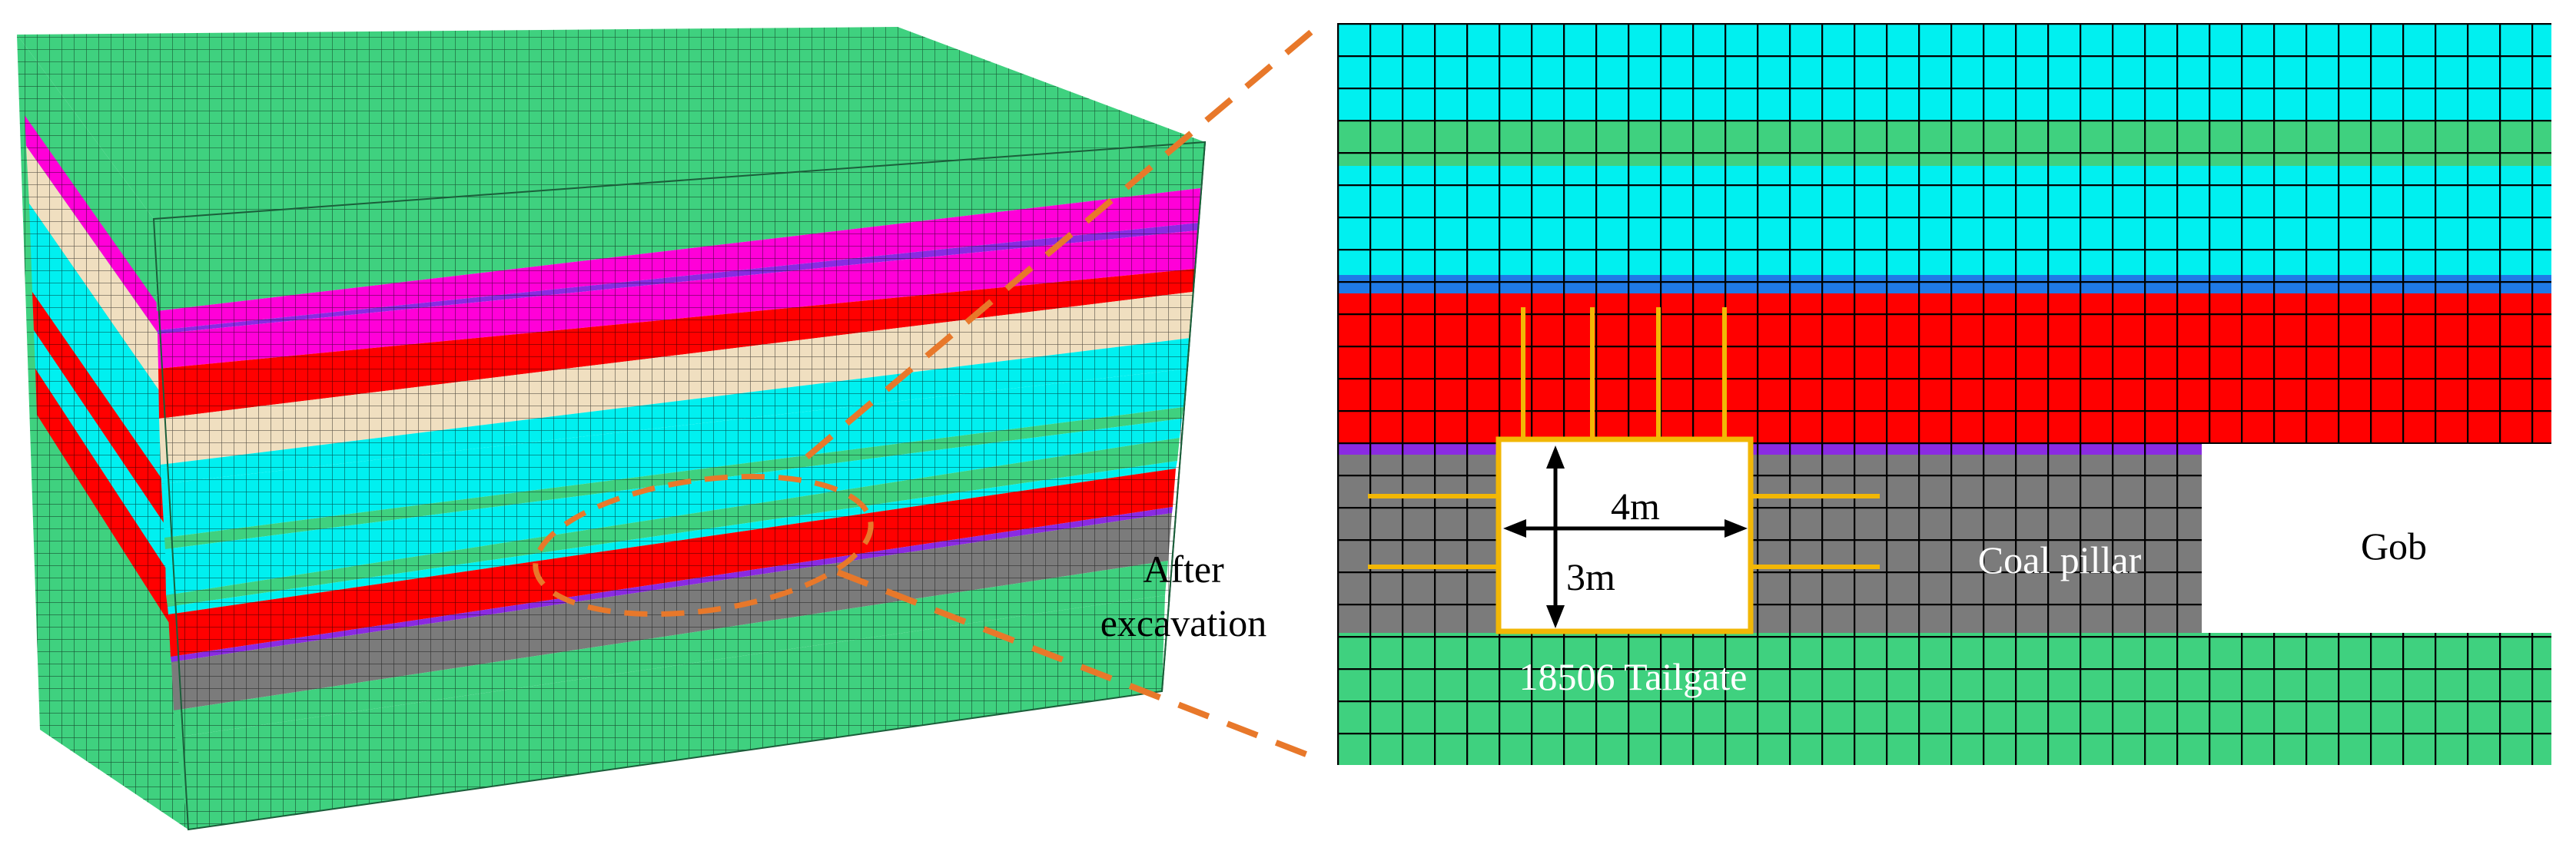 This screenshot has width=2576, height=861. Describe the element at coordinates (1590, 576) in the screenshot. I see `height-dimension-label: 3m` at that location.